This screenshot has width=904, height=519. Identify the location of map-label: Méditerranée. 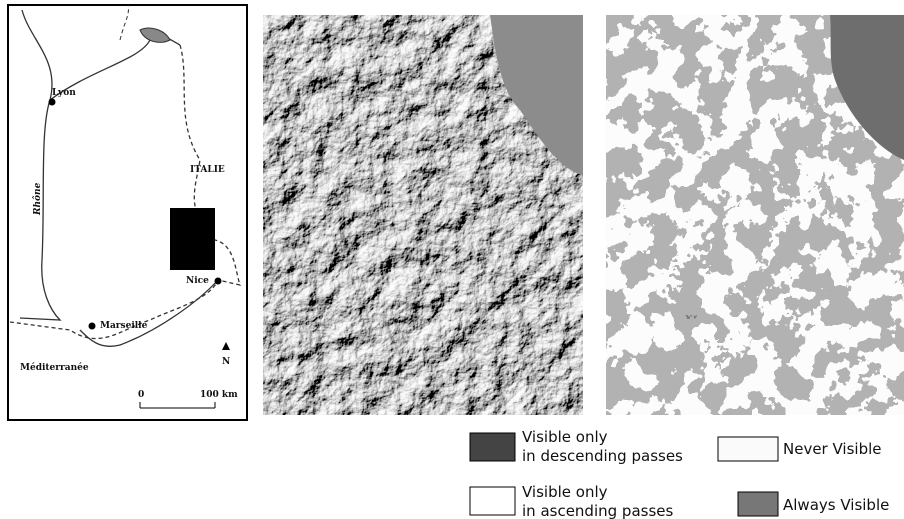
(54, 367).